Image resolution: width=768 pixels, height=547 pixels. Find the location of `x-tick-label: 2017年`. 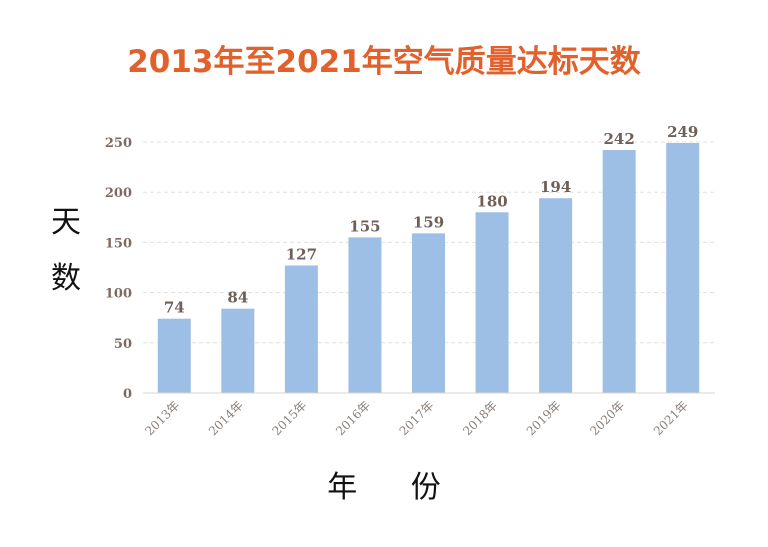

x-tick-label: 2017年 is located at coordinates (417, 418).